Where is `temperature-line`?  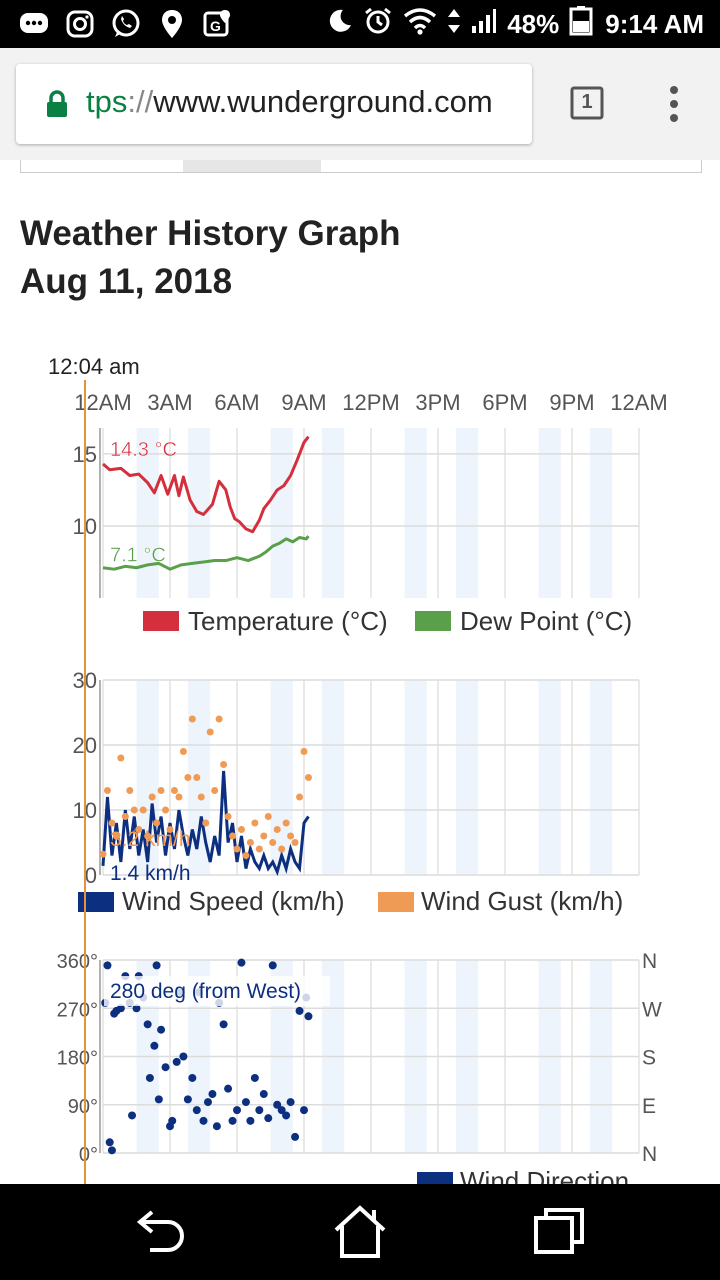
temperature-line is located at coordinates (206, 484).